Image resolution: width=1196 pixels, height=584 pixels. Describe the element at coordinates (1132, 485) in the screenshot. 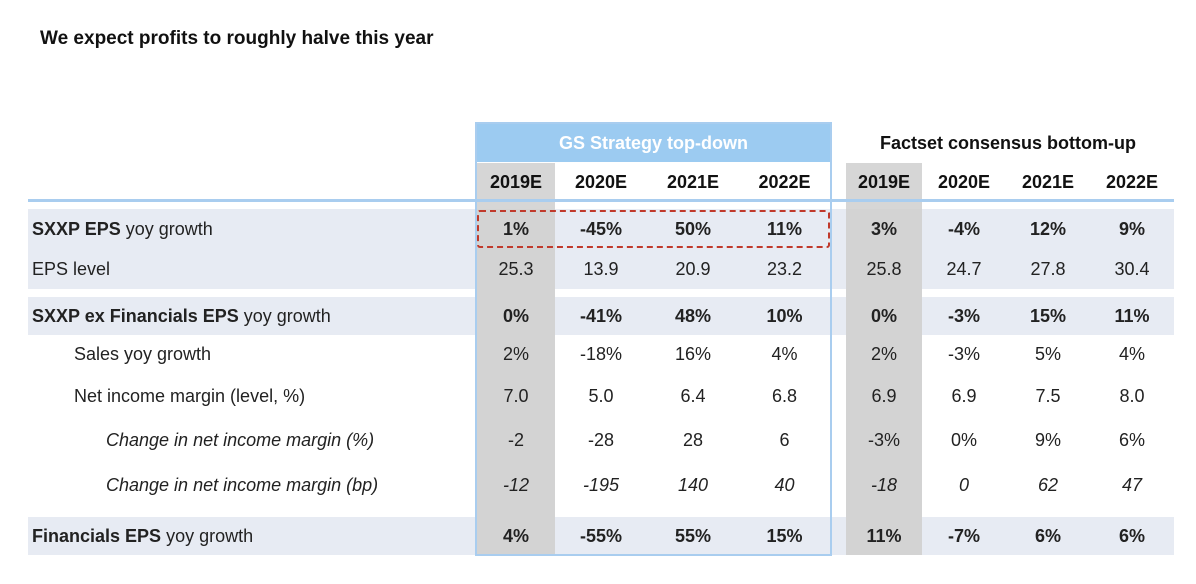

I see `factset-value: 47` at that location.